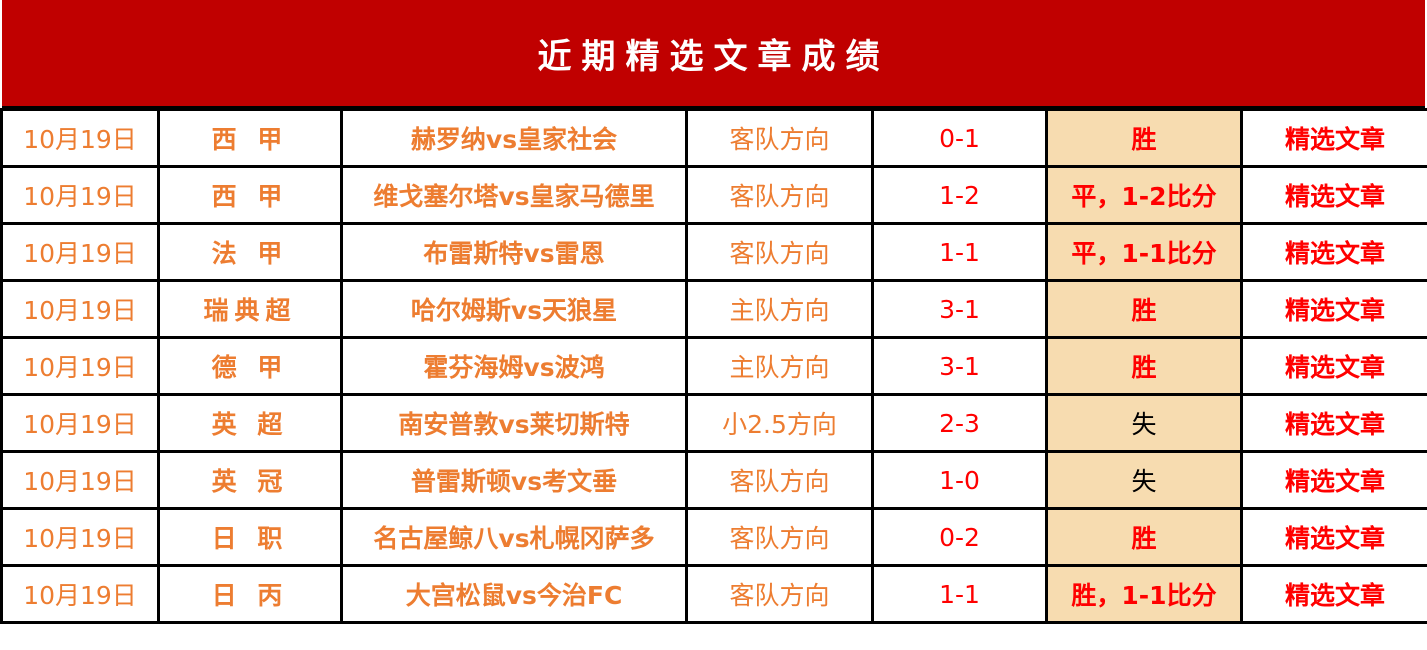 The width and height of the screenshot is (1427, 650). What do you see at coordinates (959, 138) in the screenshot?
I see `score-cell: 0-1` at bounding box center [959, 138].